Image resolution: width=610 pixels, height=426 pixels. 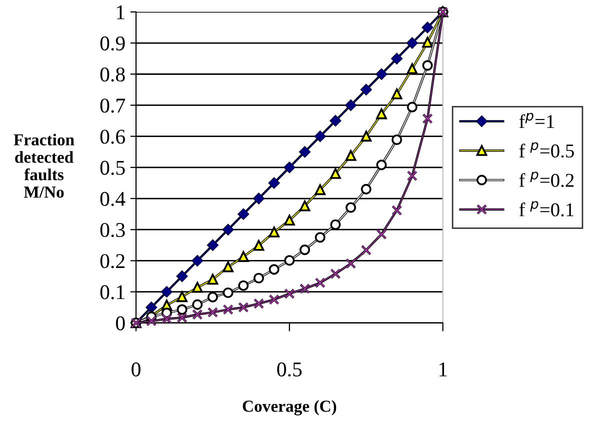 What do you see at coordinates (443, 369) in the screenshot?
I see `x-tick-label: 1` at bounding box center [443, 369].